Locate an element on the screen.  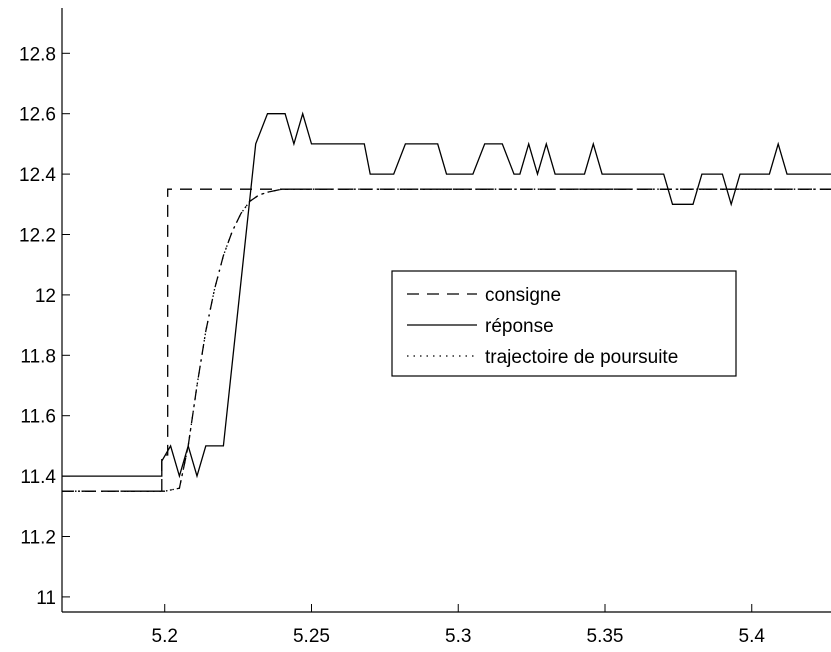
y-tick-label: 11.8 is located at coordinates (38, 356).